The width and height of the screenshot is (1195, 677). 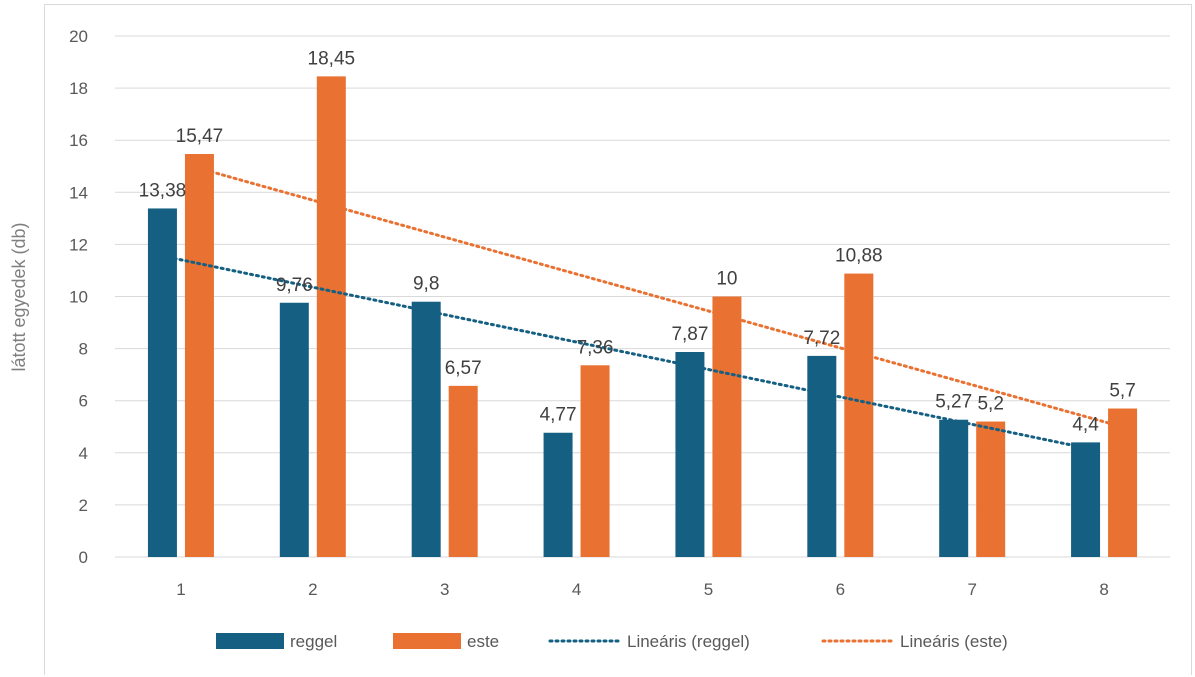 I want to click on x-tick-label: 6, so click(x=840, y=589).